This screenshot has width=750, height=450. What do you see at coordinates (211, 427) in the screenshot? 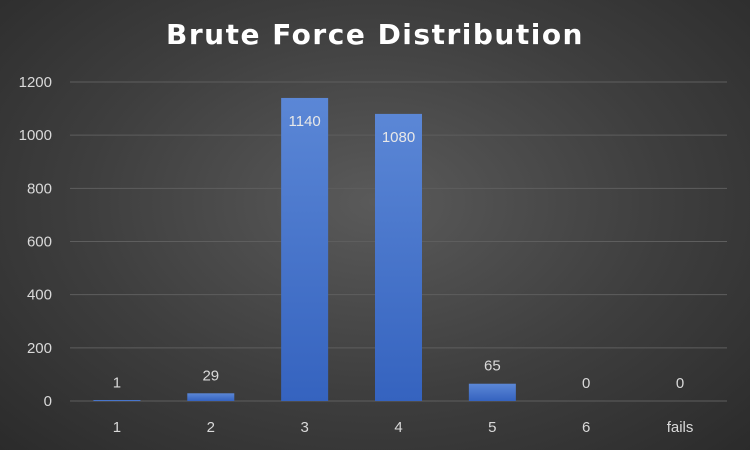
I see `x-tick-label: 2` at bounding box center [211, 427].